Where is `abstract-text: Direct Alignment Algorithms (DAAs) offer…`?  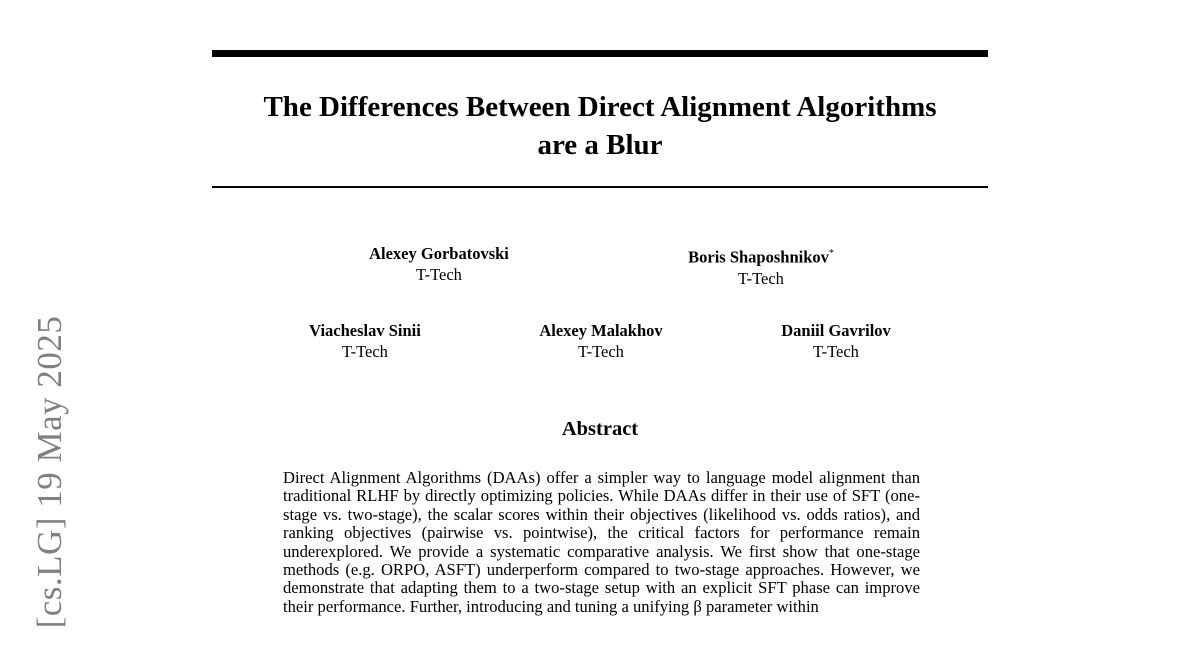
abstract-text: Direct Alignment Algorithms (DAAs) offer… is located at coordinates (601, 542).